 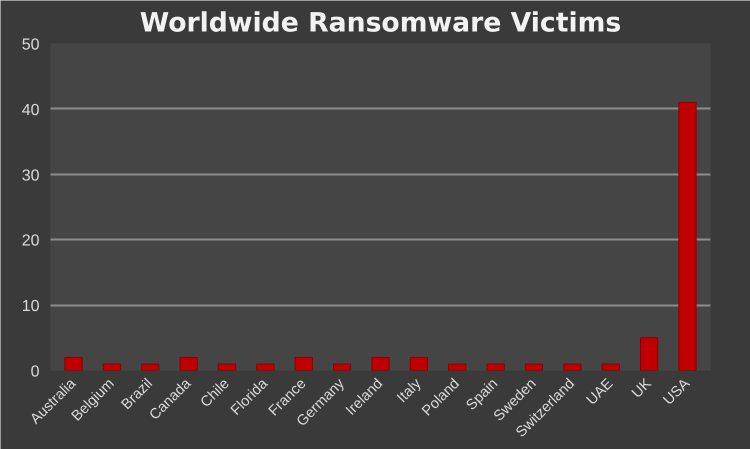 What do you see at coordinates (31, 175) in the screenshot?
I see `y-tick-label: 30` at bounding box center [31, 175].